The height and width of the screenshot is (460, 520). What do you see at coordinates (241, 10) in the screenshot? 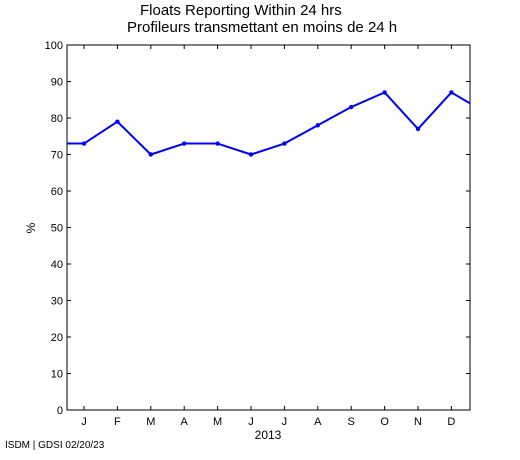
I see `chart-title: Floats Reporting Within 24 hrs` at bounding box center [241, 10].